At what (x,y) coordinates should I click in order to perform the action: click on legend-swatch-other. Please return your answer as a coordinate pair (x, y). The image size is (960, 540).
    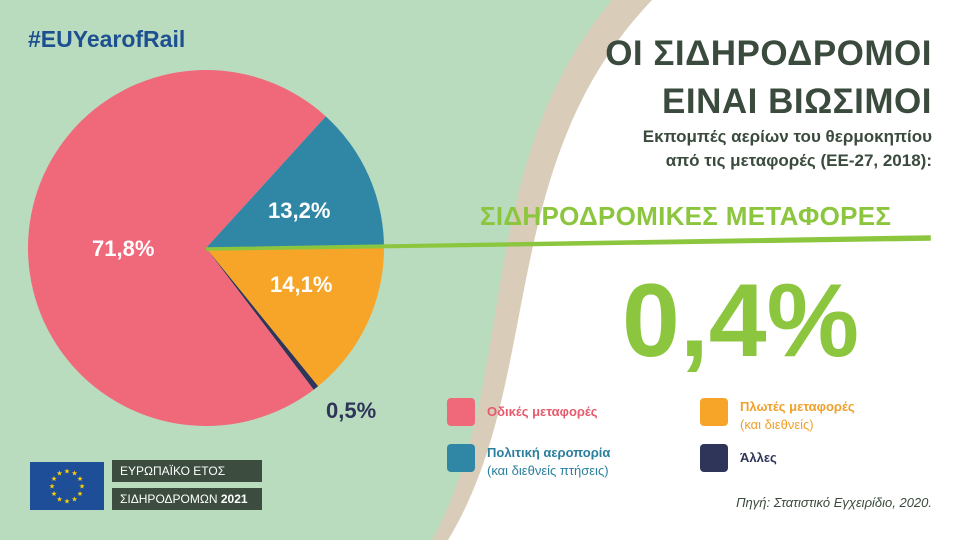
    Looking at the image, I should click on (714, 458).